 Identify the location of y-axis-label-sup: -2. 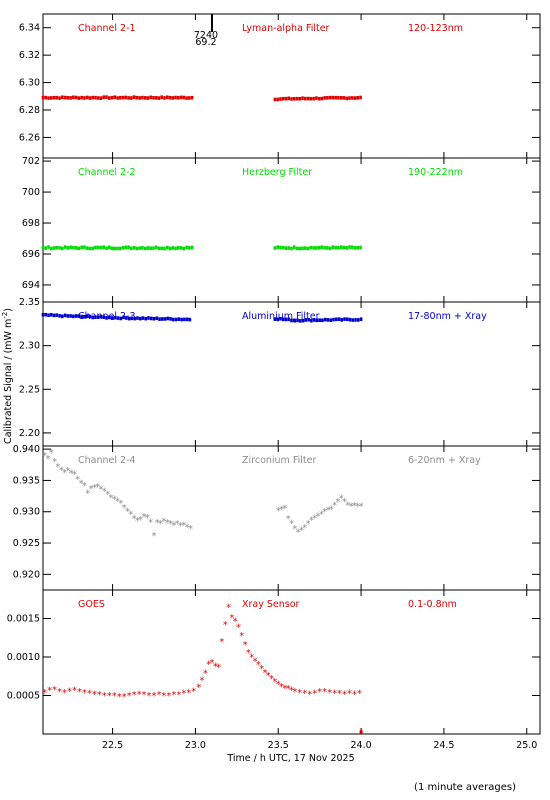
(5, 315).